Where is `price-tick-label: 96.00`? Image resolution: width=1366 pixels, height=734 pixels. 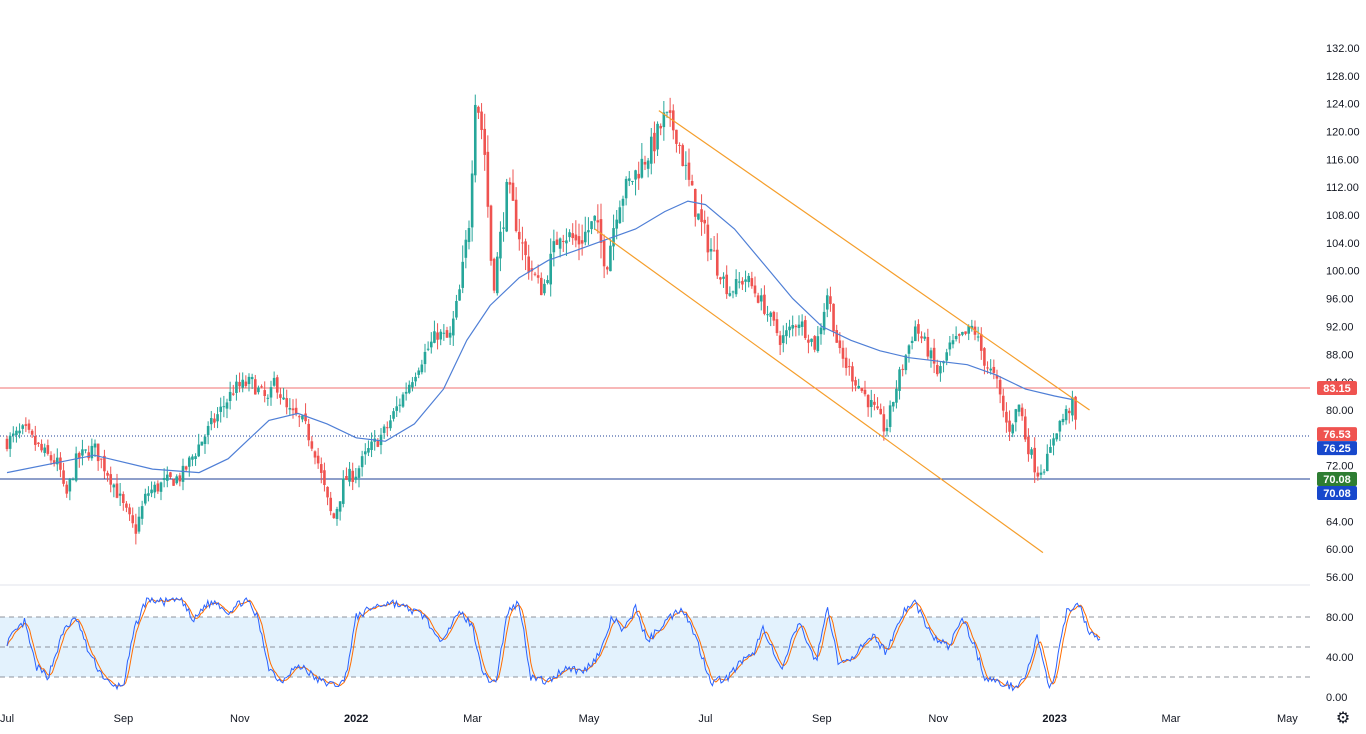 price-tick-label: 96.00 is located at coordinates (1340, 300).